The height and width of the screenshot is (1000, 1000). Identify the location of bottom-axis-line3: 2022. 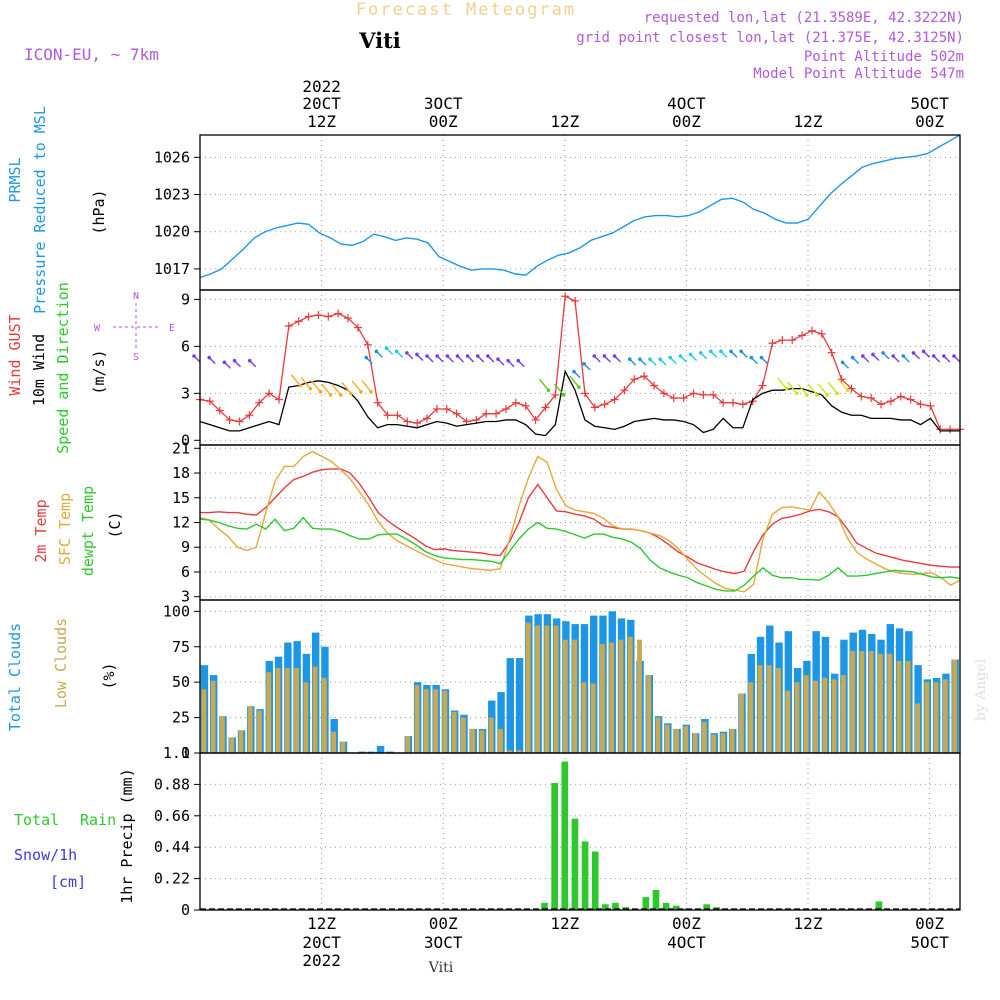
(321, 960).